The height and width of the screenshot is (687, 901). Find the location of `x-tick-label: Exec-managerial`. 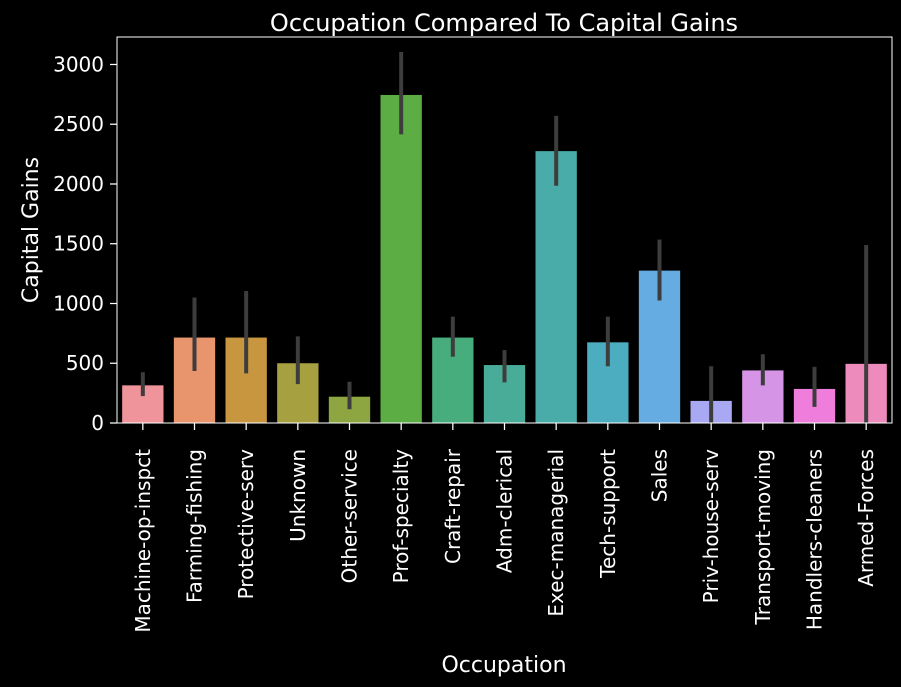

x-tick-label: Exec-managerial is located at coordinates (556, 533).